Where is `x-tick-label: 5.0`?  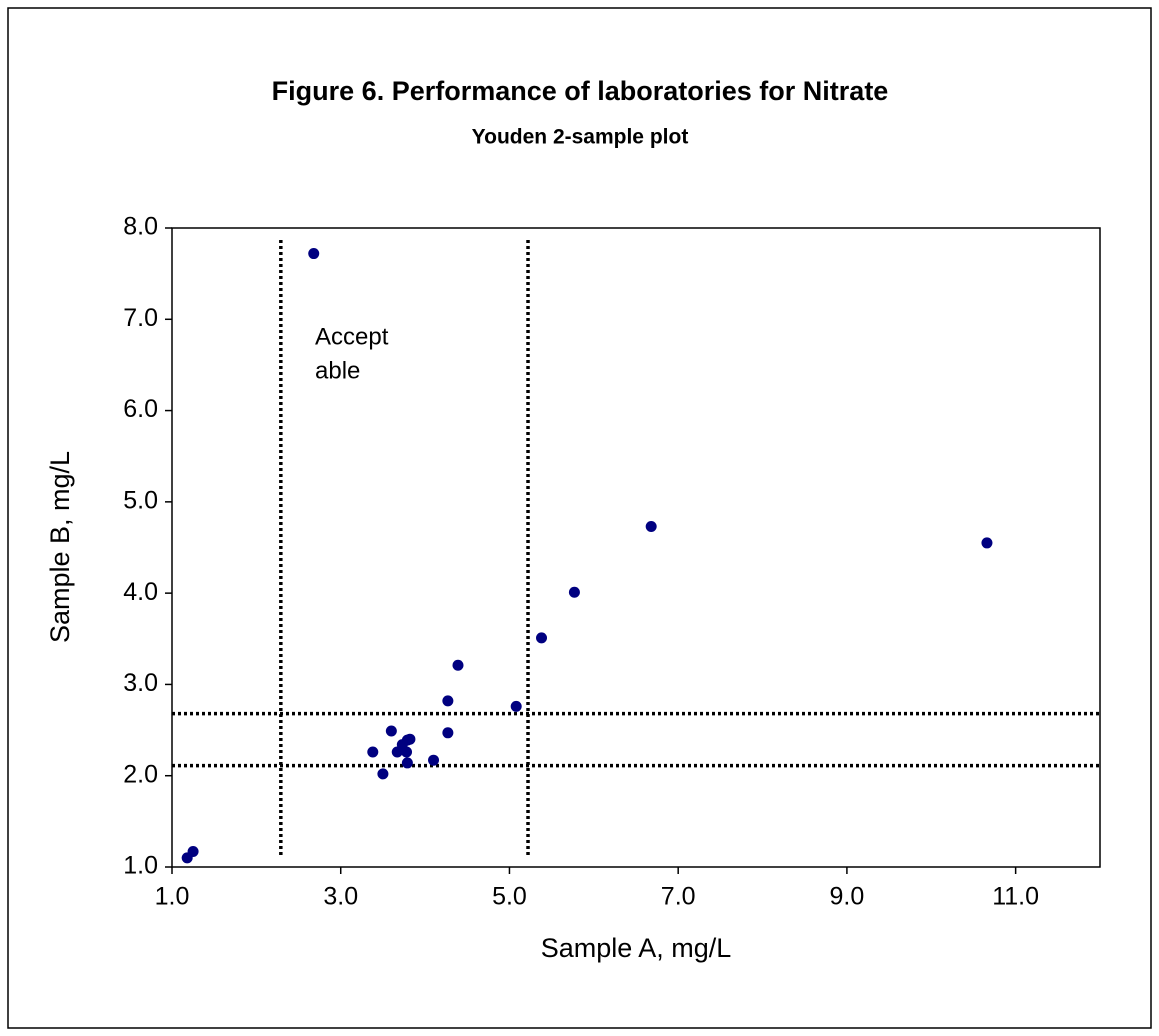
x-tick-label: 5.0 is located at coordinates (509, 897).